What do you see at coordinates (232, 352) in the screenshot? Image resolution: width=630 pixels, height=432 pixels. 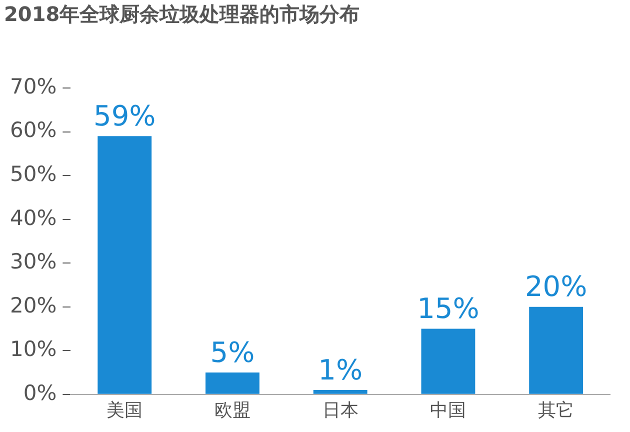 I see `data-label: 5%` at bounding box center [232, 352].